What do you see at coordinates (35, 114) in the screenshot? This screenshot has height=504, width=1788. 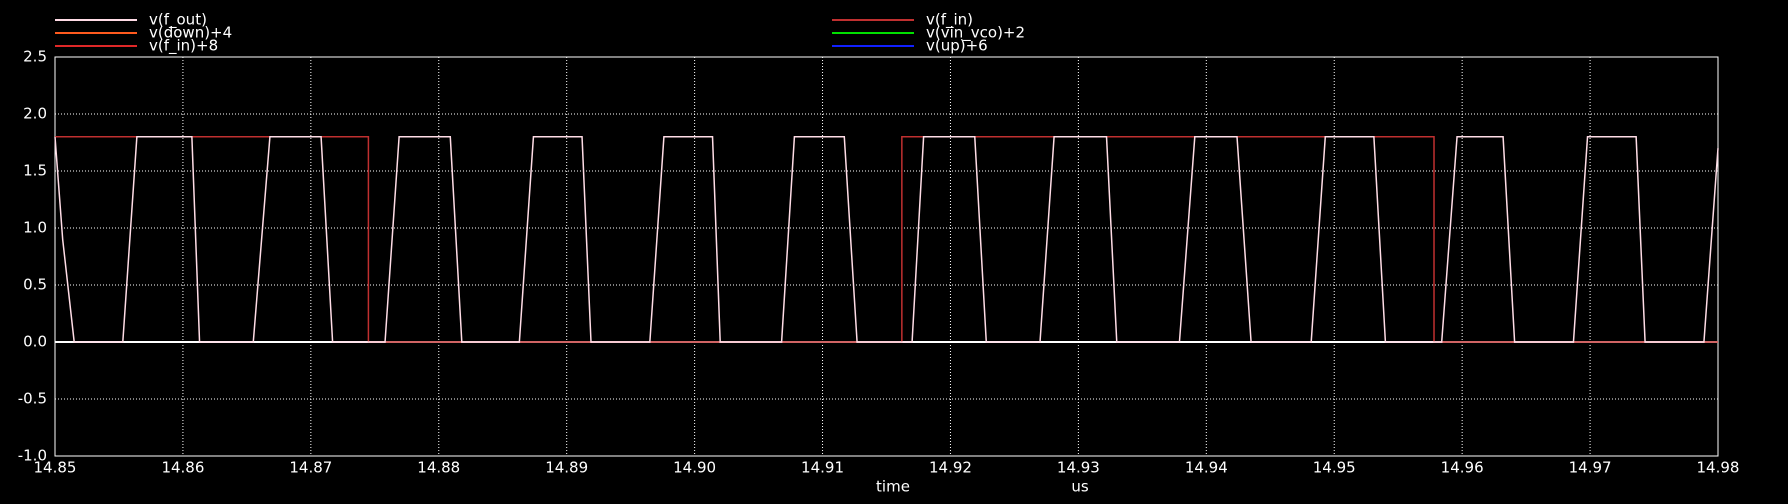 I see `y-tick-label: 2.0` at bounding box center [35, 114].